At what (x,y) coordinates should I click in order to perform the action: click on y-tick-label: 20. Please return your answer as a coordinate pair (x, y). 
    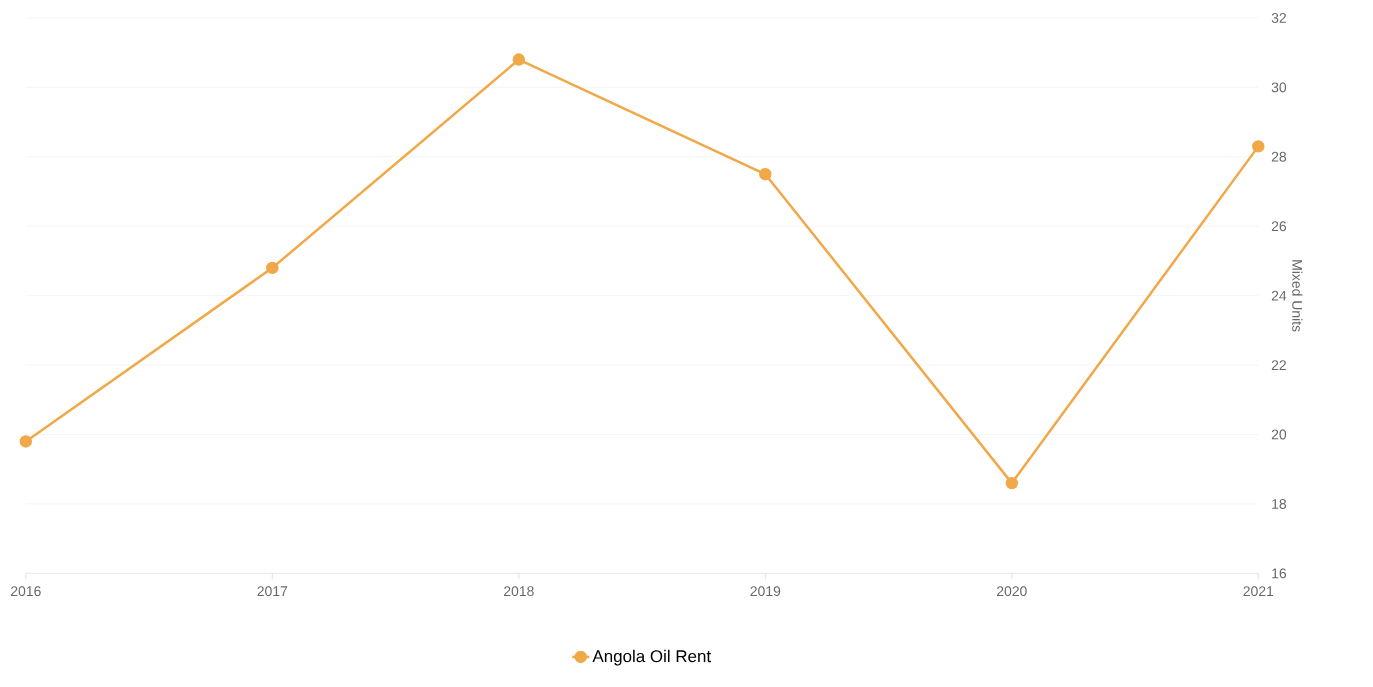
    Looking at the image, I should click on (1279, 434).